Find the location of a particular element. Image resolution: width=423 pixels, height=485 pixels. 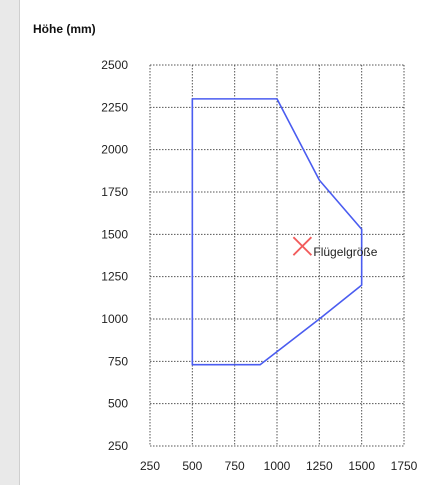

x-tick-label: 1500 is located at coordinates (361, 466).